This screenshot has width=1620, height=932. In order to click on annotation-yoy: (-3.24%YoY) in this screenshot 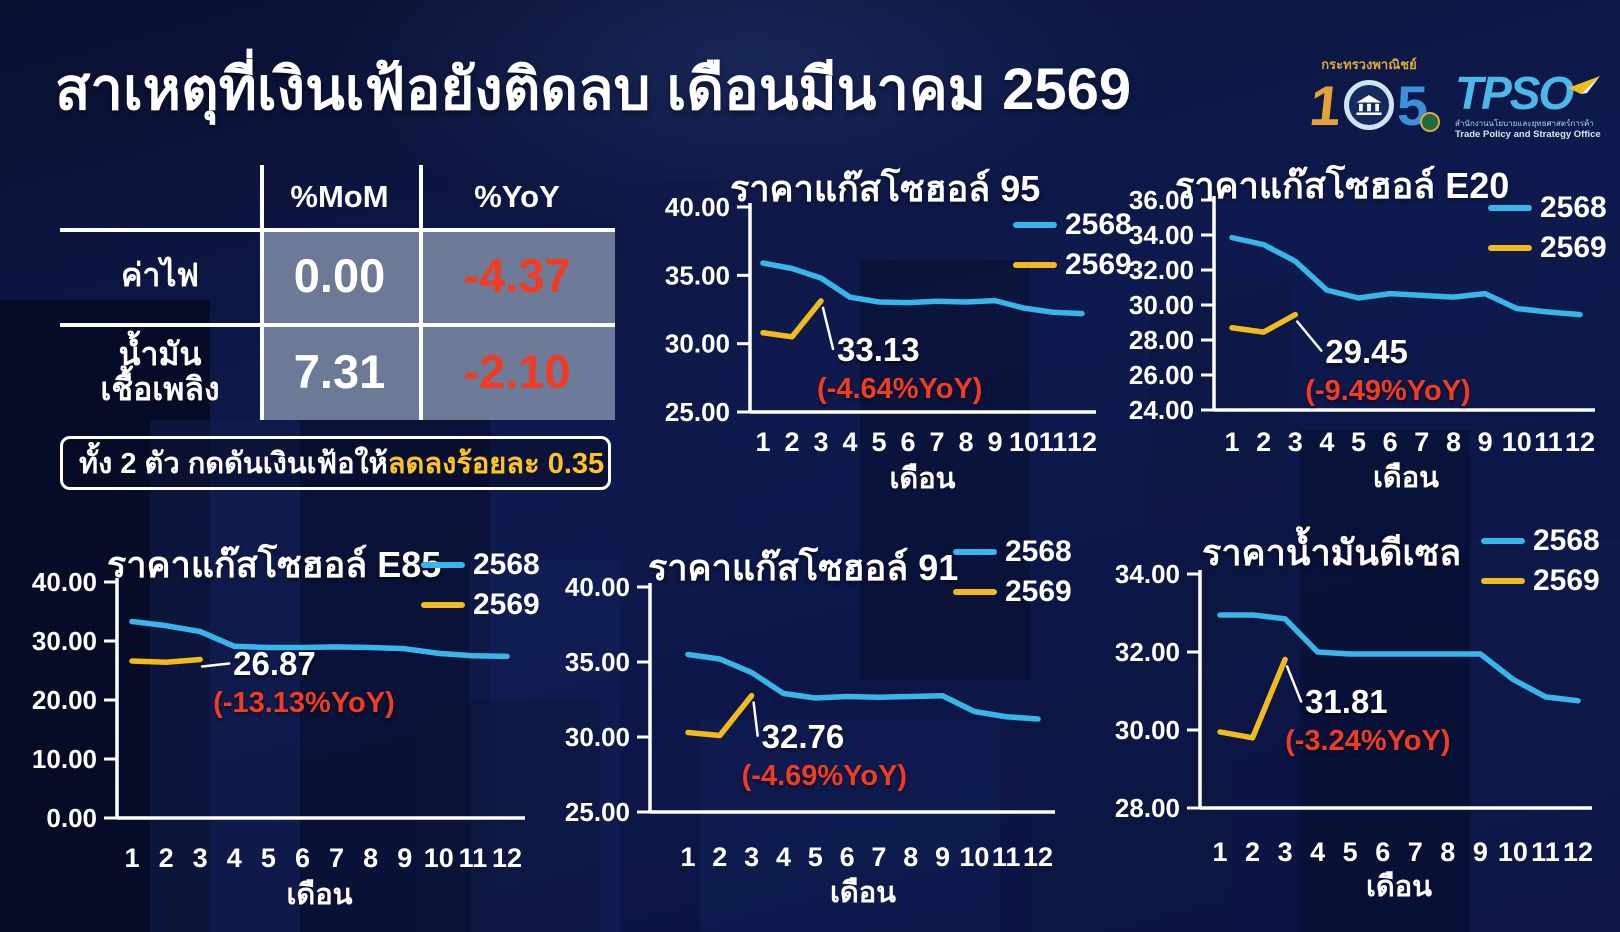, I will do `click(1368, 741)`.